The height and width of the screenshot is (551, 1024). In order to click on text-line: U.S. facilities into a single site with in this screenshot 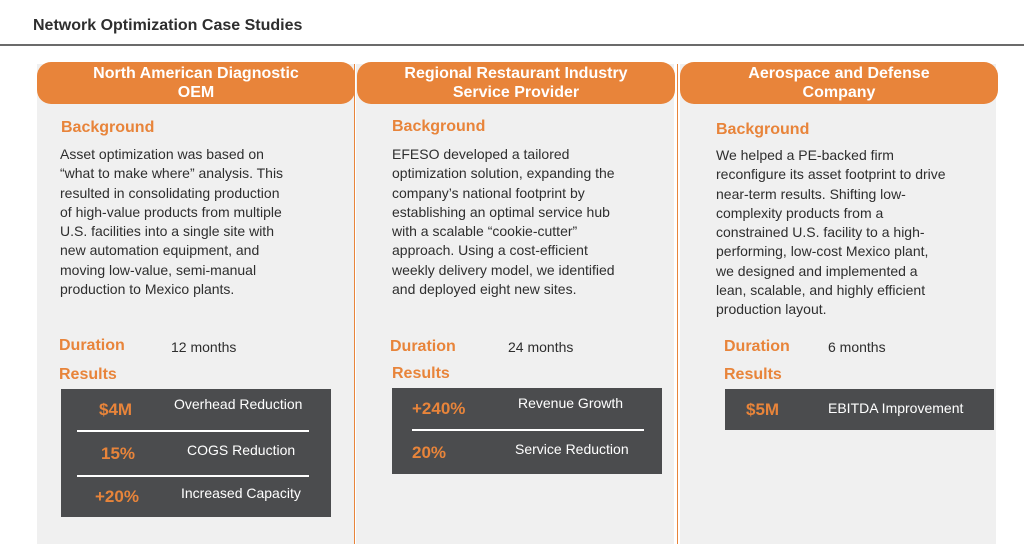, I will do `click(167, 231)`.